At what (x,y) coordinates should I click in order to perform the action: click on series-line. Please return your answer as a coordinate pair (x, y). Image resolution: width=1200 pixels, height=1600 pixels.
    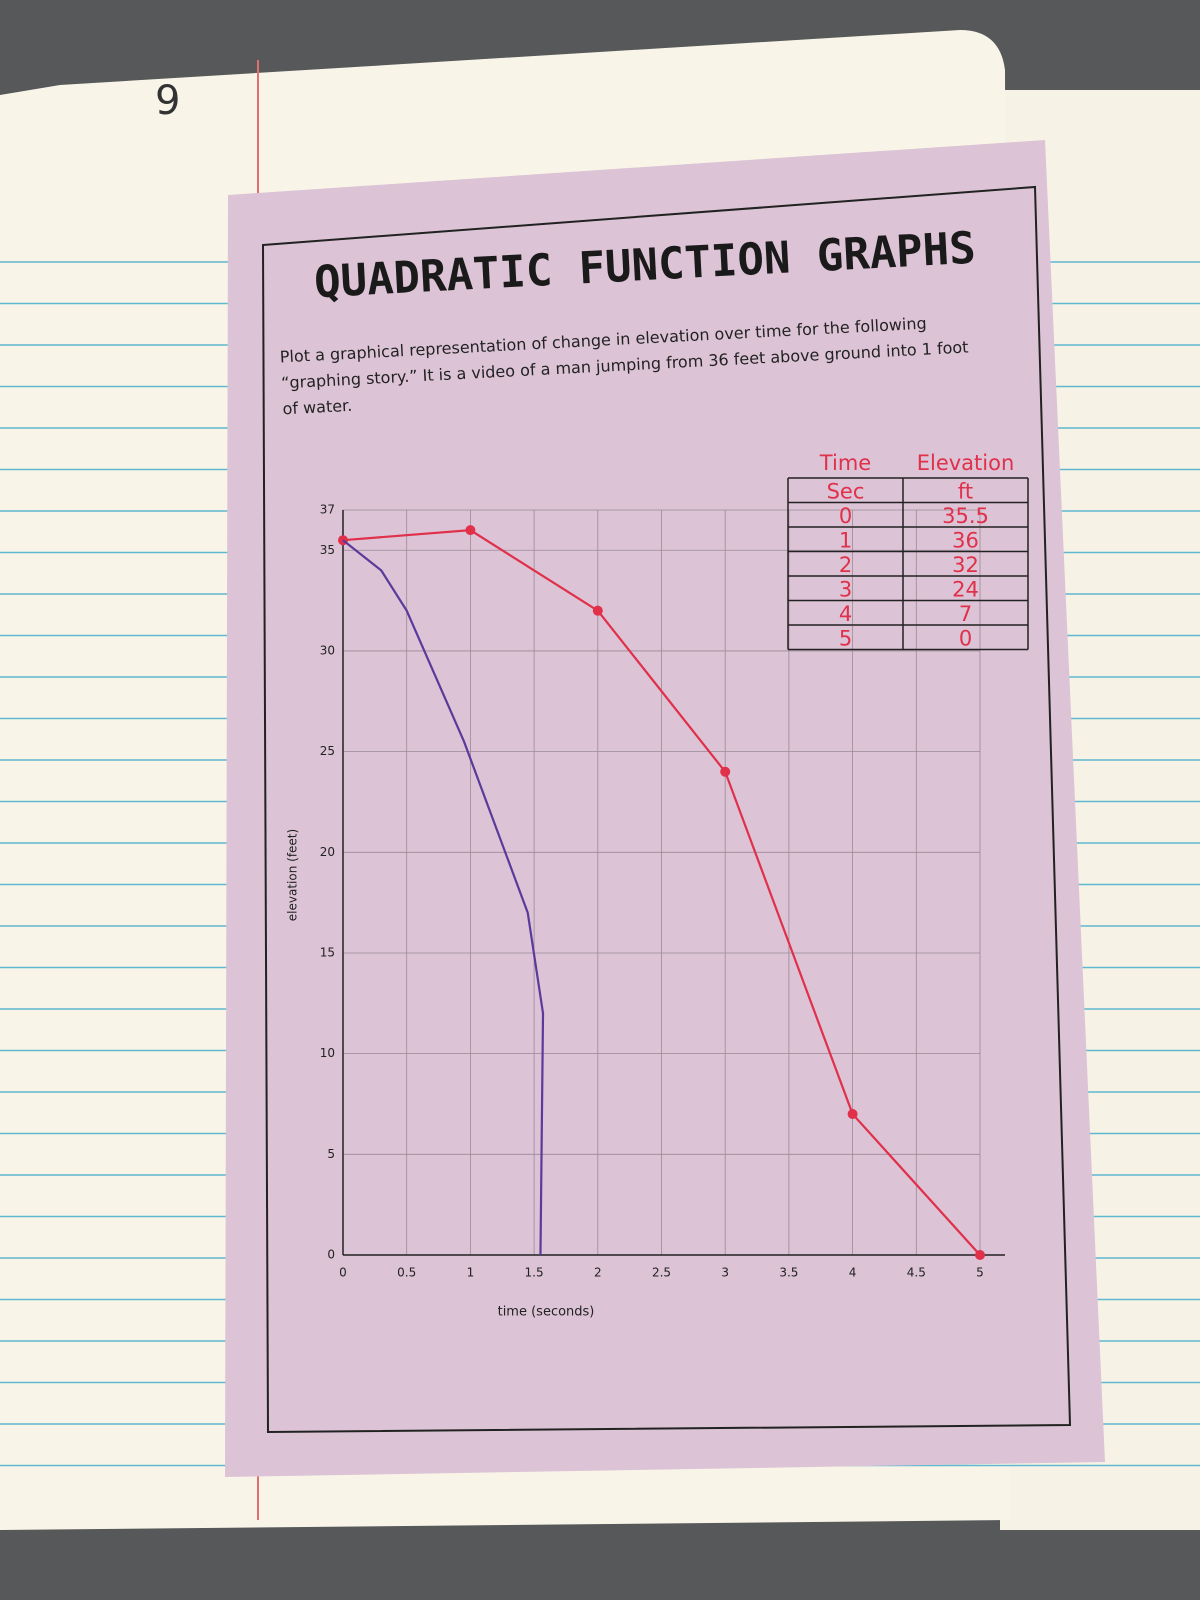
    Looking at the image, I should click on (443, 897).